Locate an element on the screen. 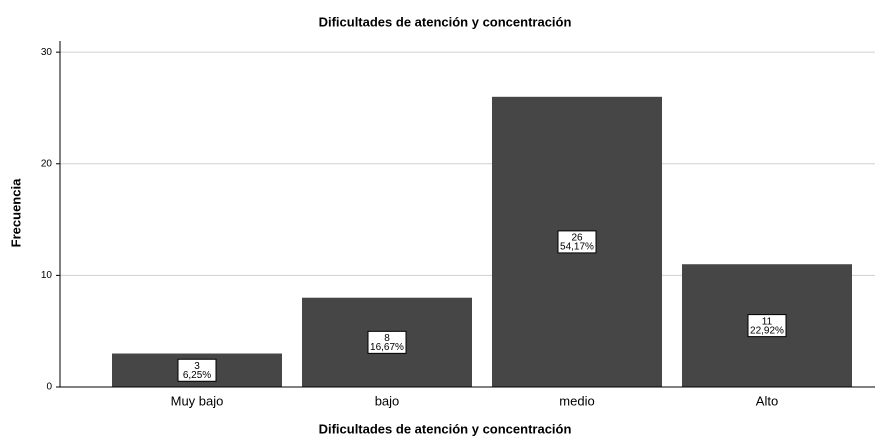 Image resolution: width=891 pixels, height=437 pixels. x-axis-label: Dificultades de atención y concentración is located at coordinates (445, 428).